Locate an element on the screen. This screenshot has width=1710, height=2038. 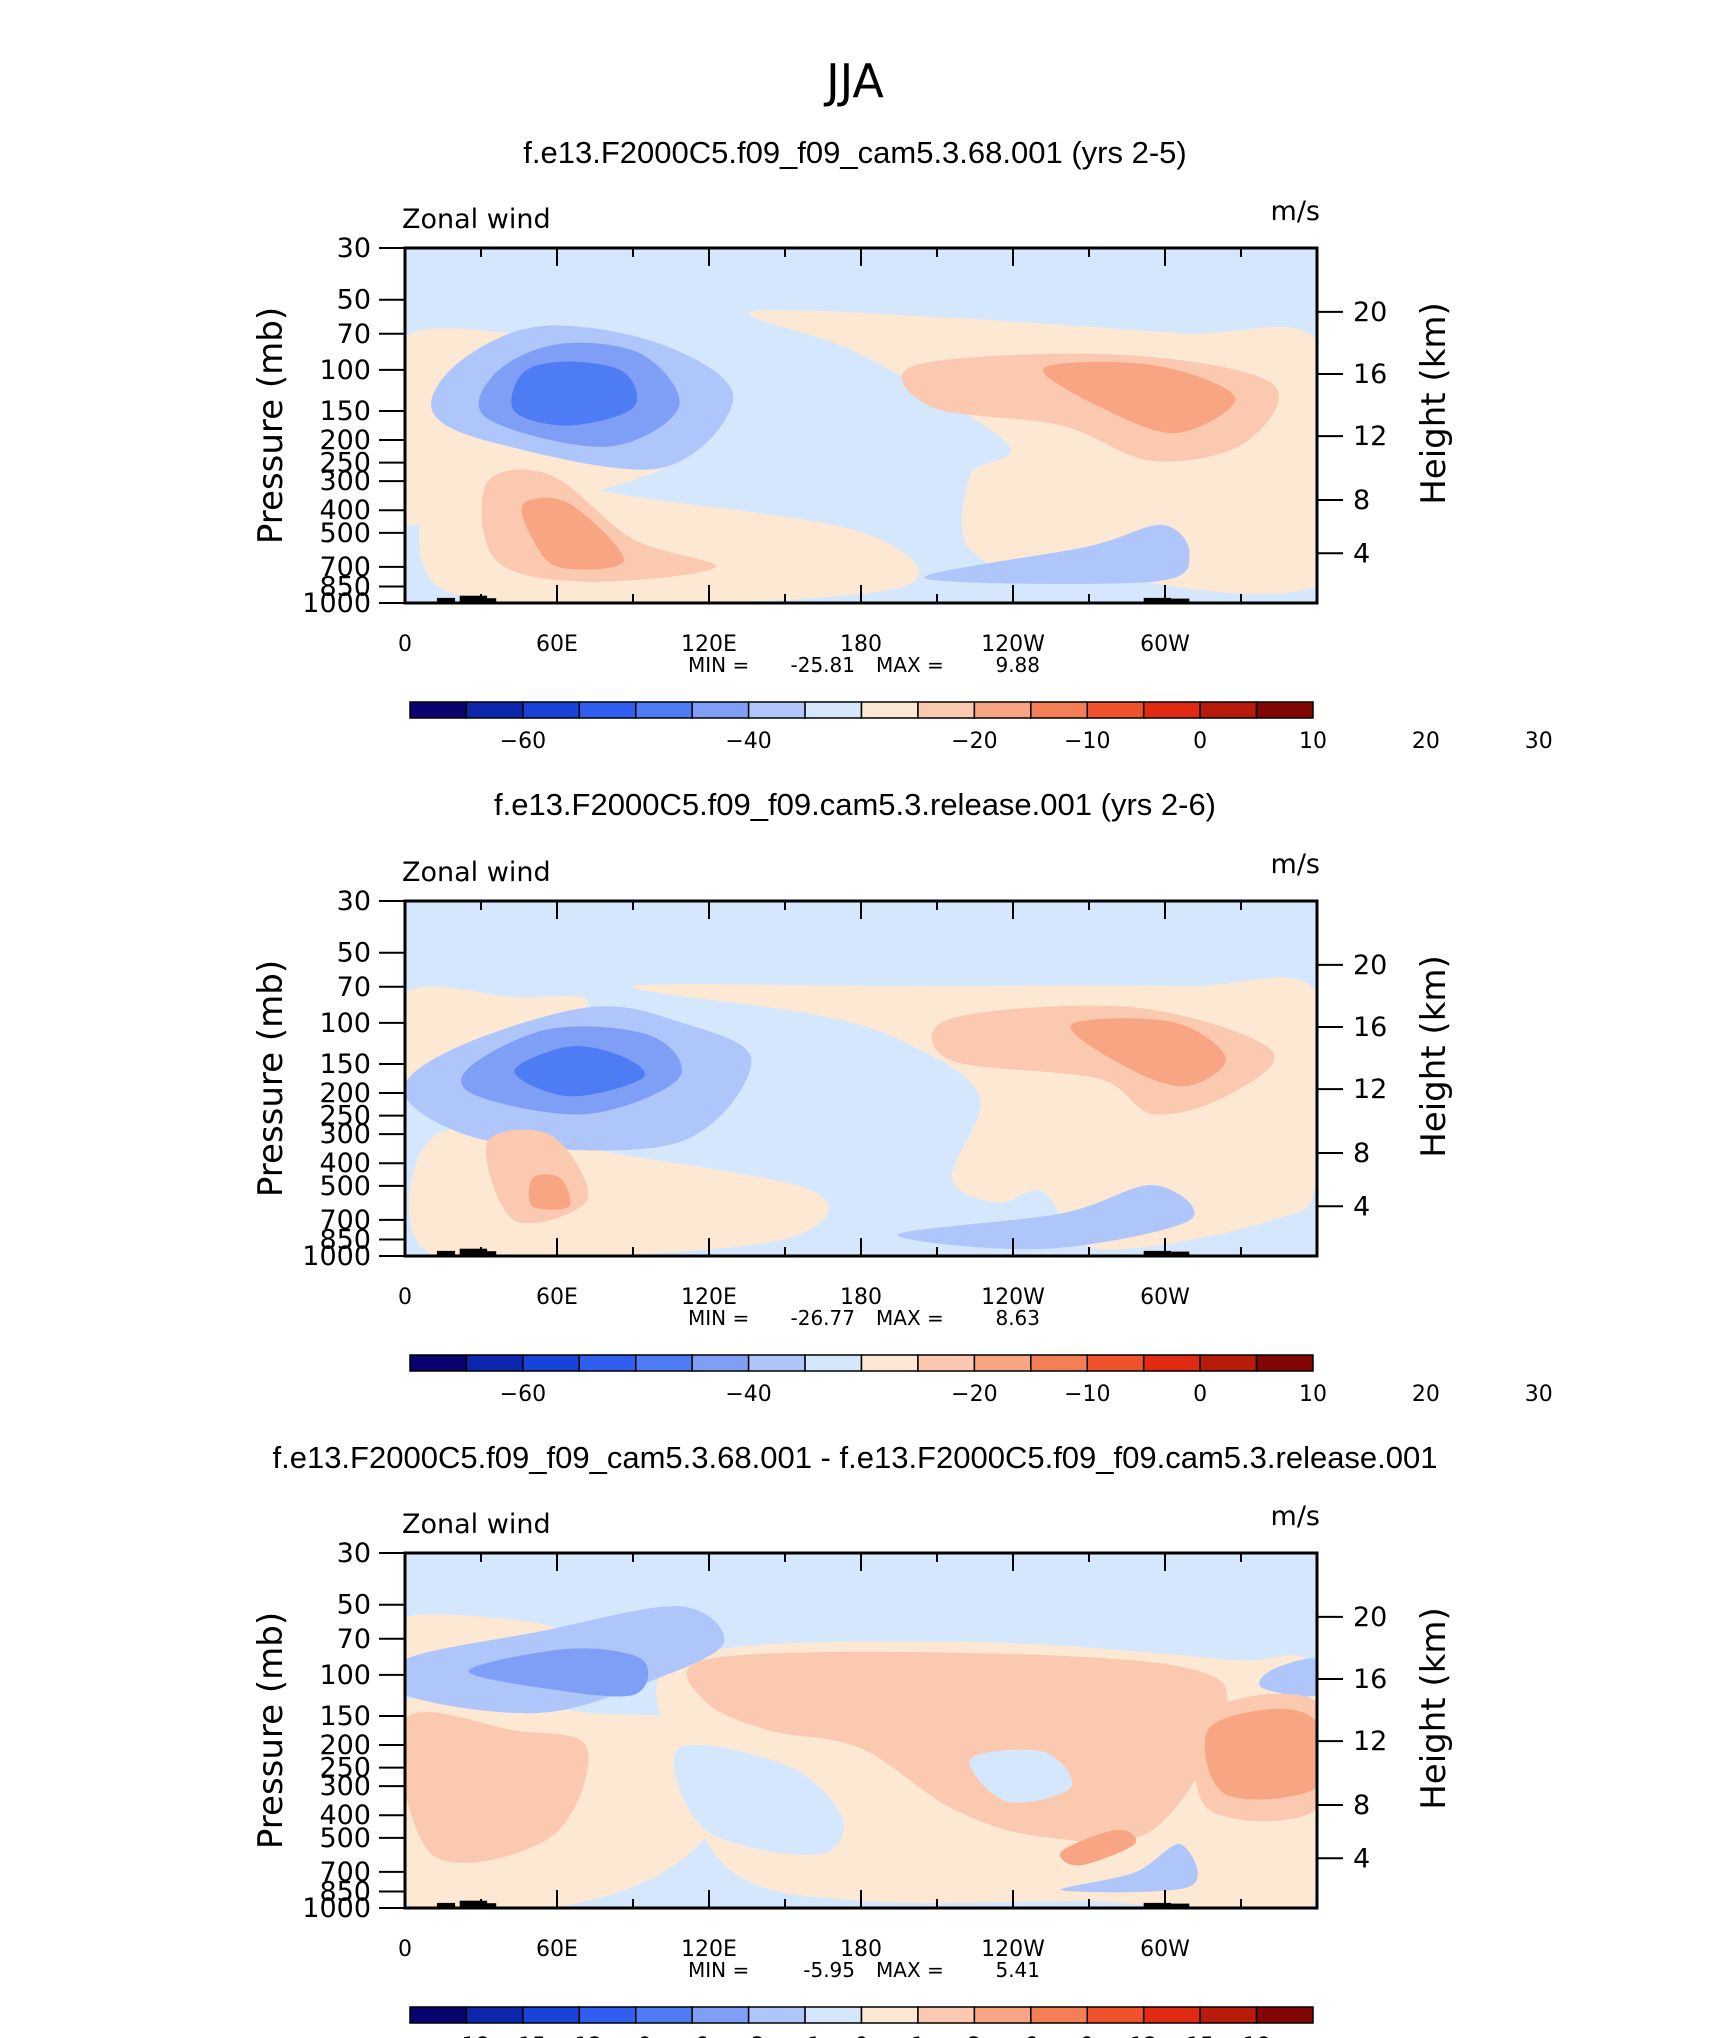
y-tick-label: 1000 is located at coordinates (336, 1256).